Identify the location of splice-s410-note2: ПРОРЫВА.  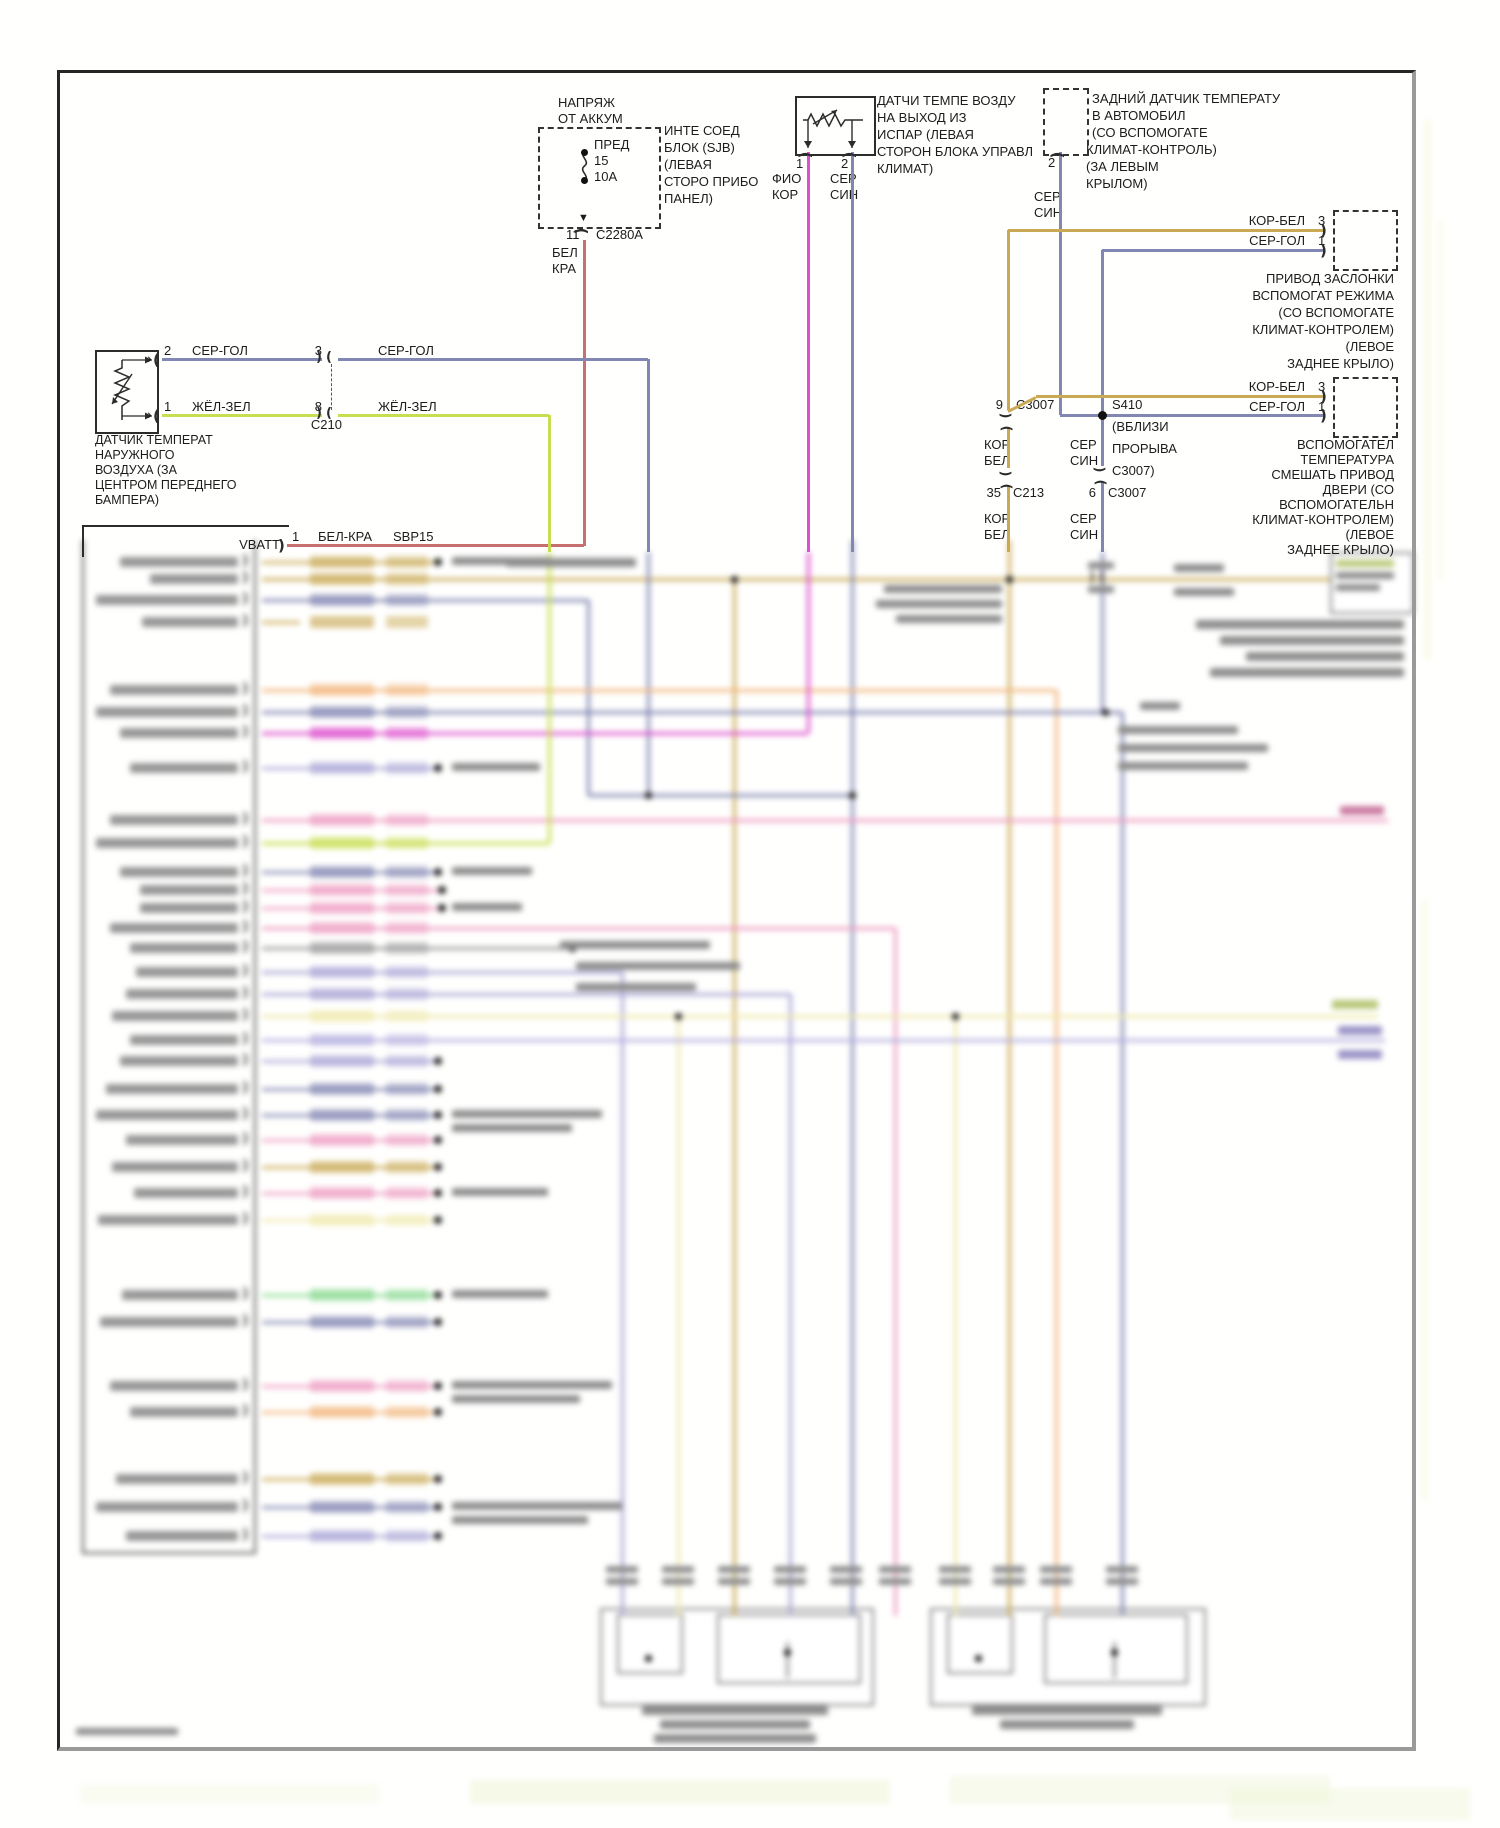
(1144, 448).